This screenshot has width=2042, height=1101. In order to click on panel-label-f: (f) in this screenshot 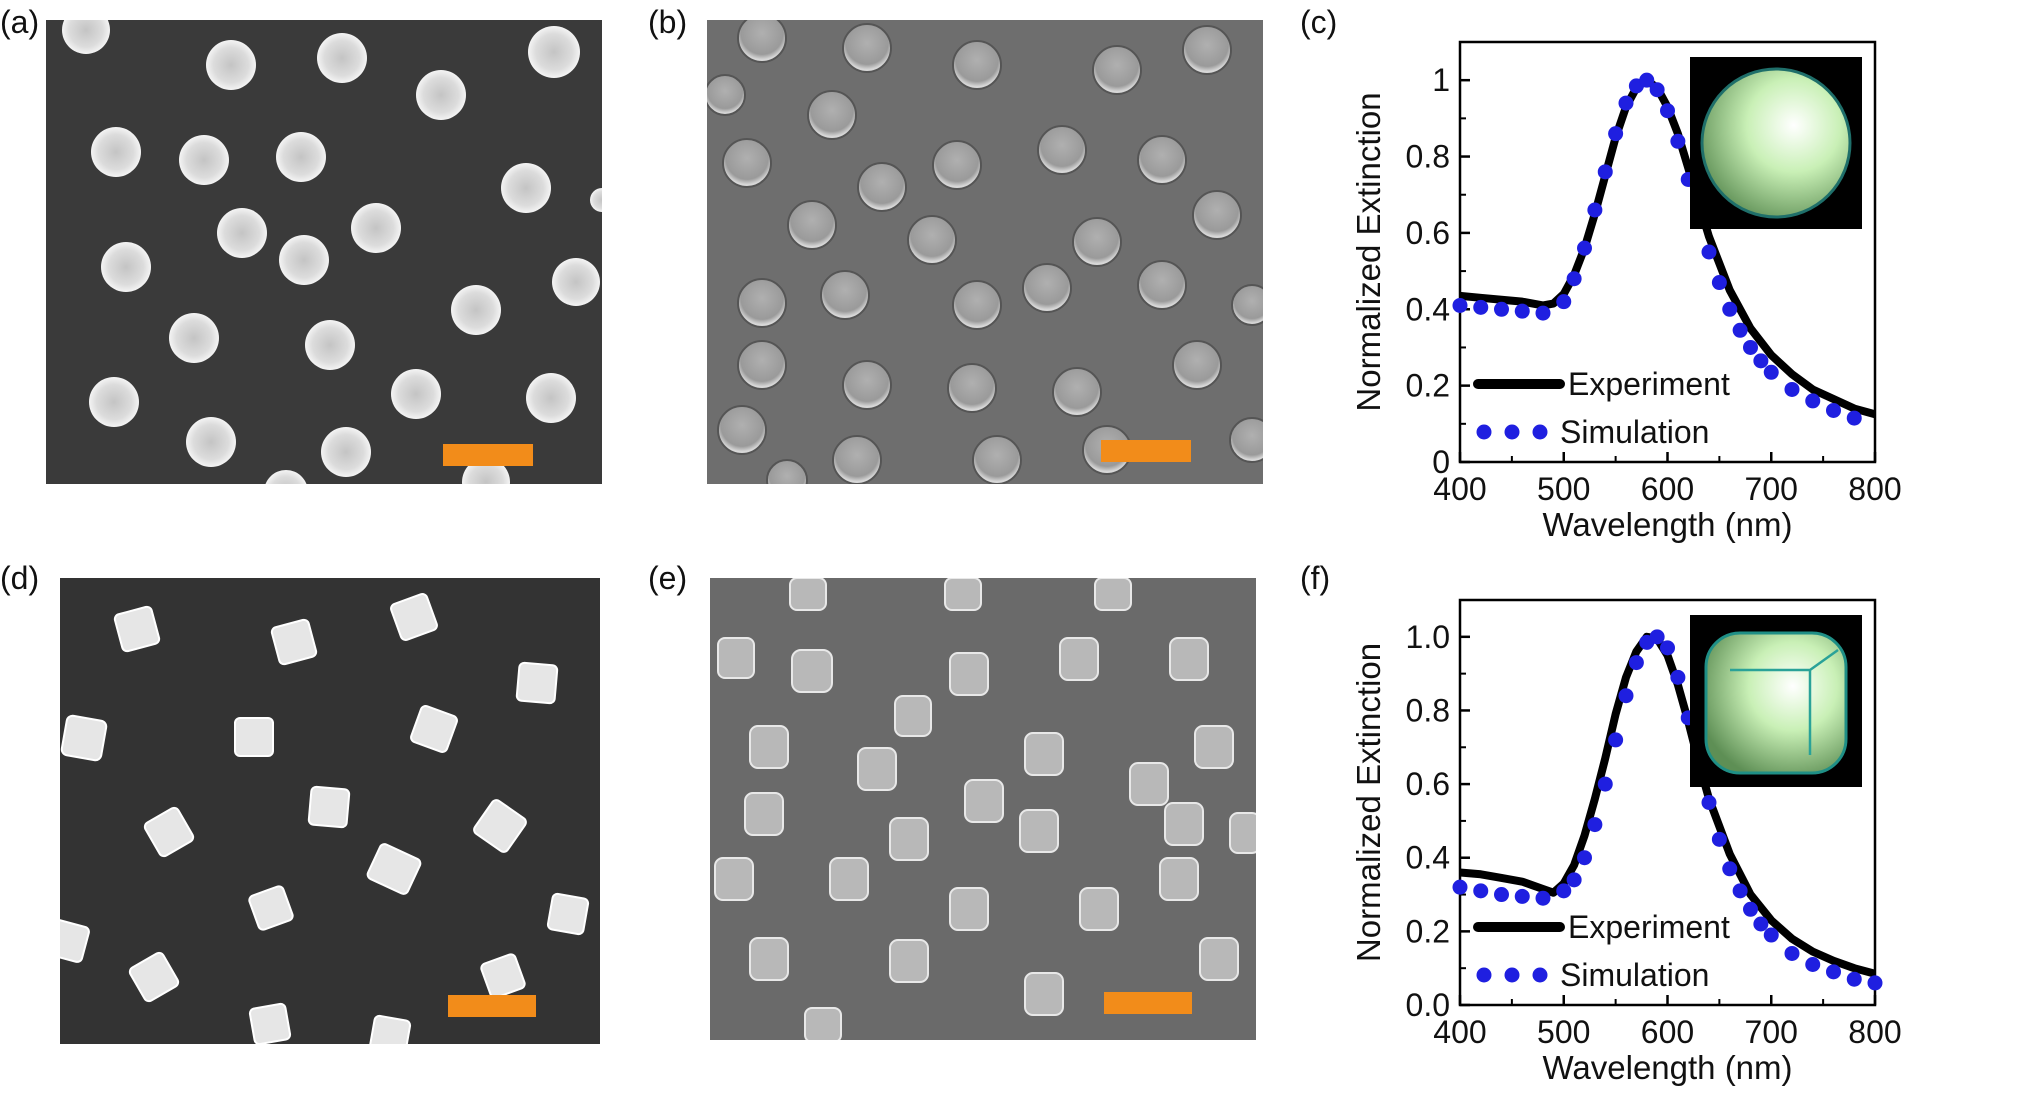, I will do `click(1315, 578)`.